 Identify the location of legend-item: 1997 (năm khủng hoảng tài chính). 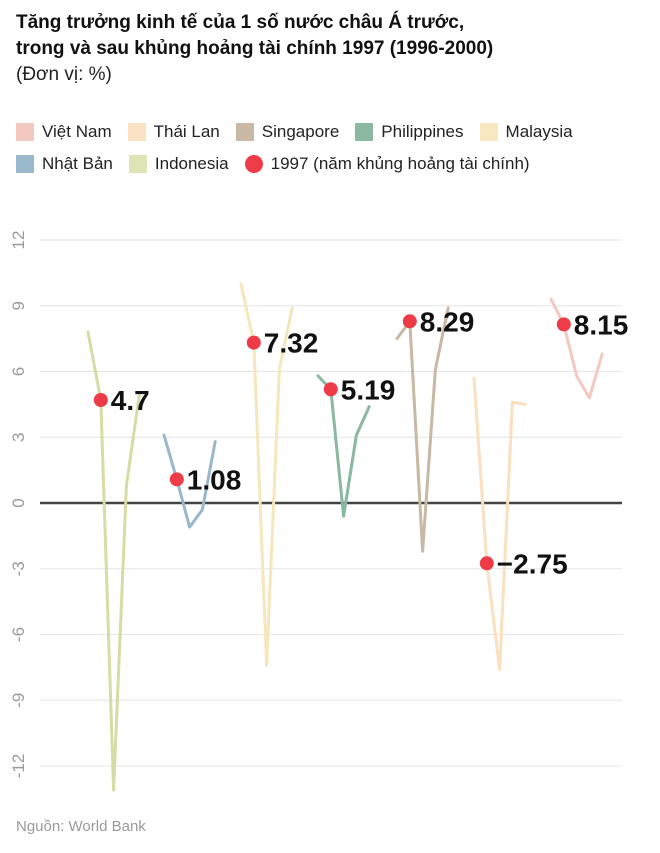
(387, 164).